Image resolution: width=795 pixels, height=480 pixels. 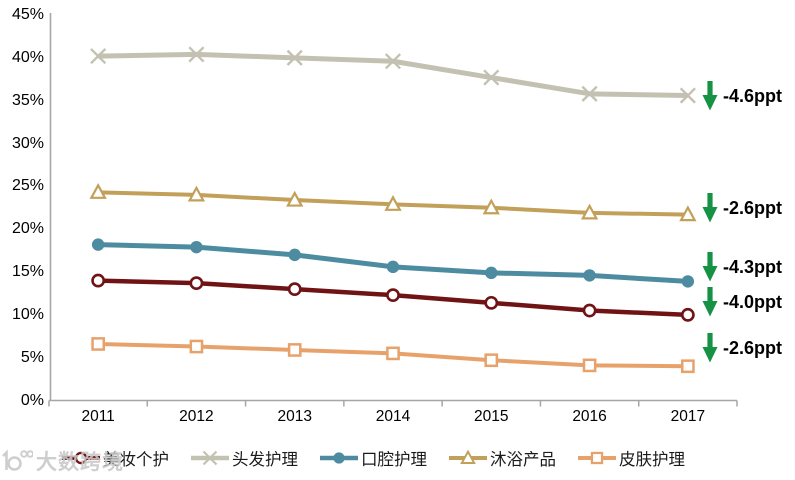 What do you see at coordinates (27, 229) in the screenshot?
I see `y-axis-label: 20%` at bounding box center [27, 229].